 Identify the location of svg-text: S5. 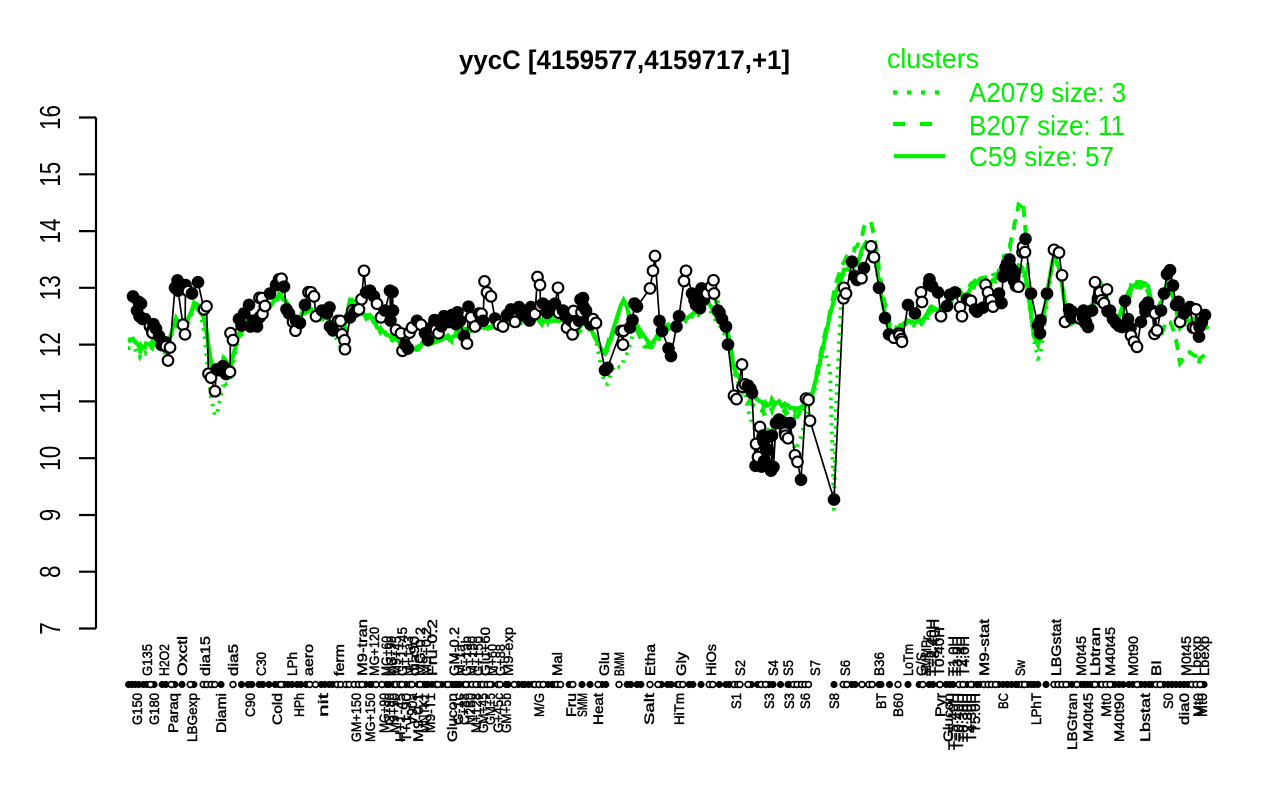
(788, 668).